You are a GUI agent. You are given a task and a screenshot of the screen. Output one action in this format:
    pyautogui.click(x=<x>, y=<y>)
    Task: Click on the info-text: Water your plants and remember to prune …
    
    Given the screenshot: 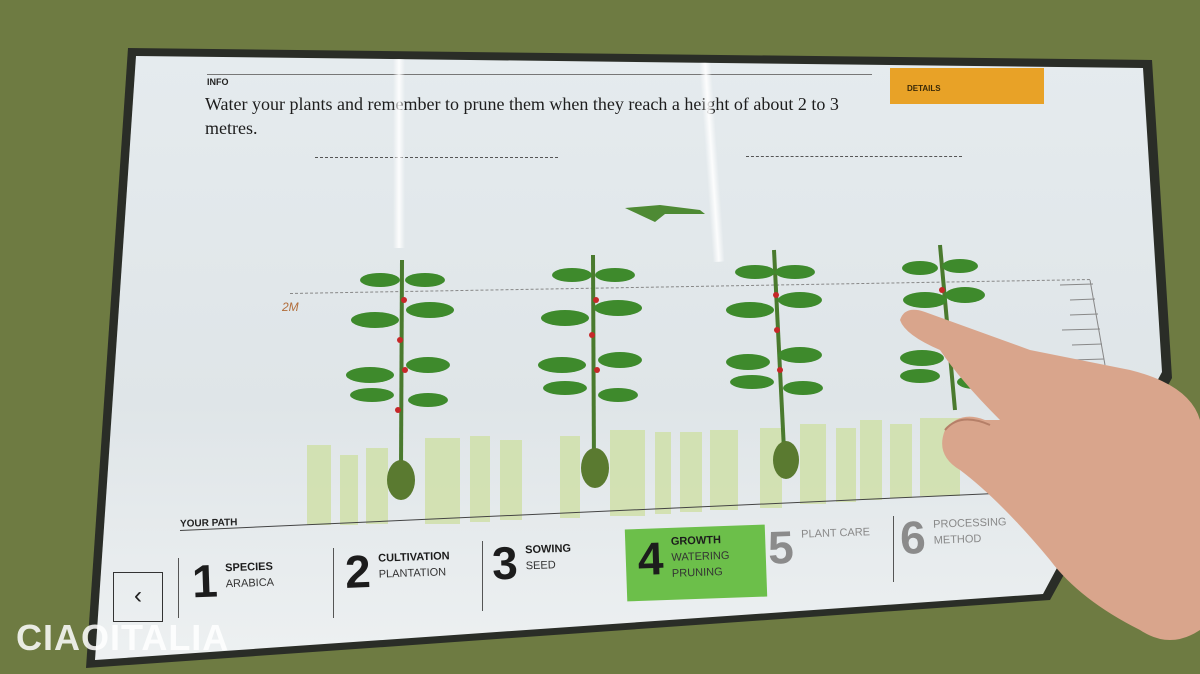 What is the action you would take?
    pyautogui.click(x=522, y=116)
    